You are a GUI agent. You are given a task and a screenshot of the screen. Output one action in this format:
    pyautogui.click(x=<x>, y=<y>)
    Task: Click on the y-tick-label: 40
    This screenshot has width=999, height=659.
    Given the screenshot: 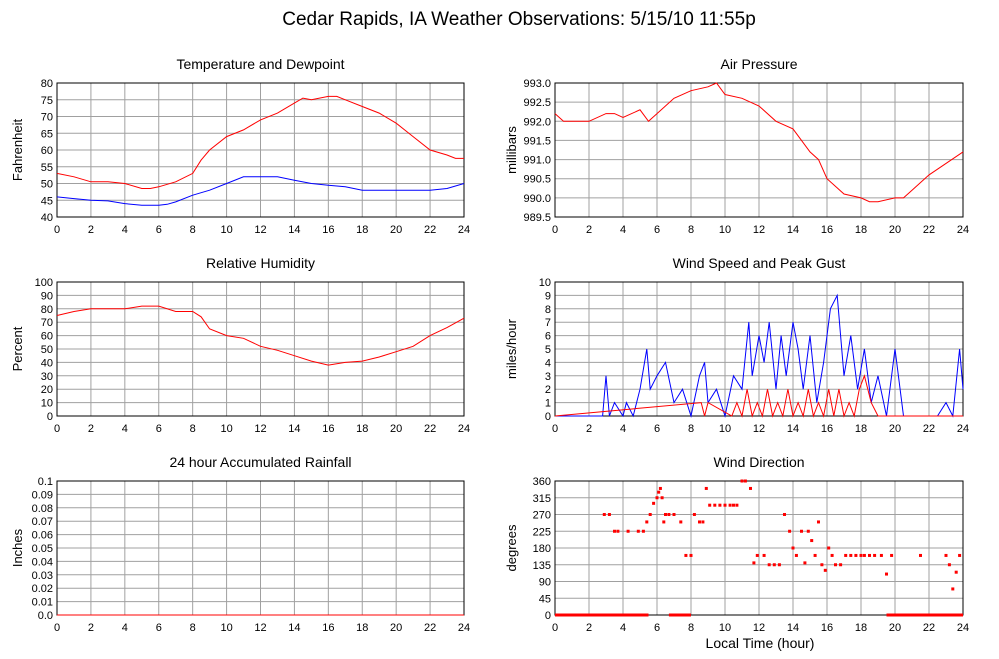 What is the action you would take?
    pyautogui.click(x=47, y=218)
    